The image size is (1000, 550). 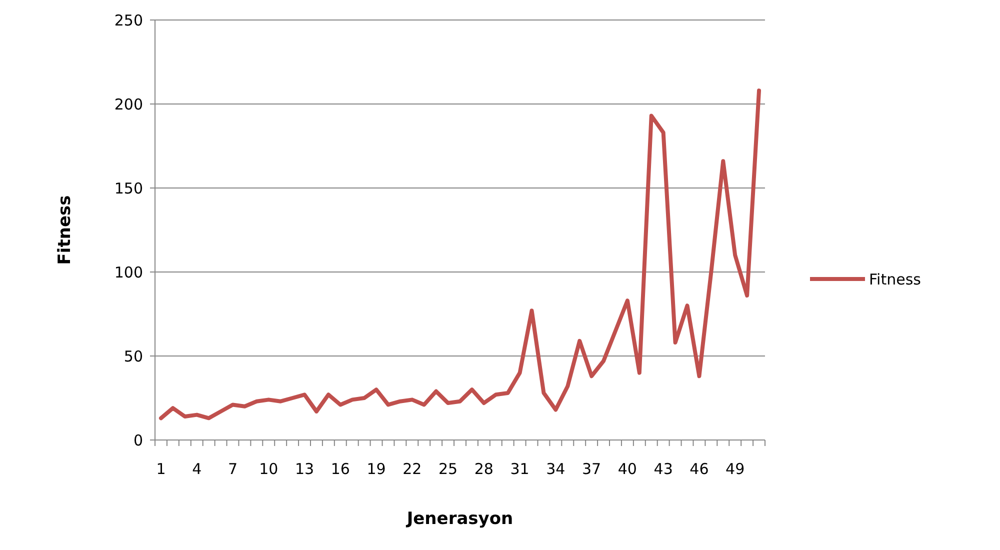 I want to click on y-tick-label: 150, so click(x=128, y=188).